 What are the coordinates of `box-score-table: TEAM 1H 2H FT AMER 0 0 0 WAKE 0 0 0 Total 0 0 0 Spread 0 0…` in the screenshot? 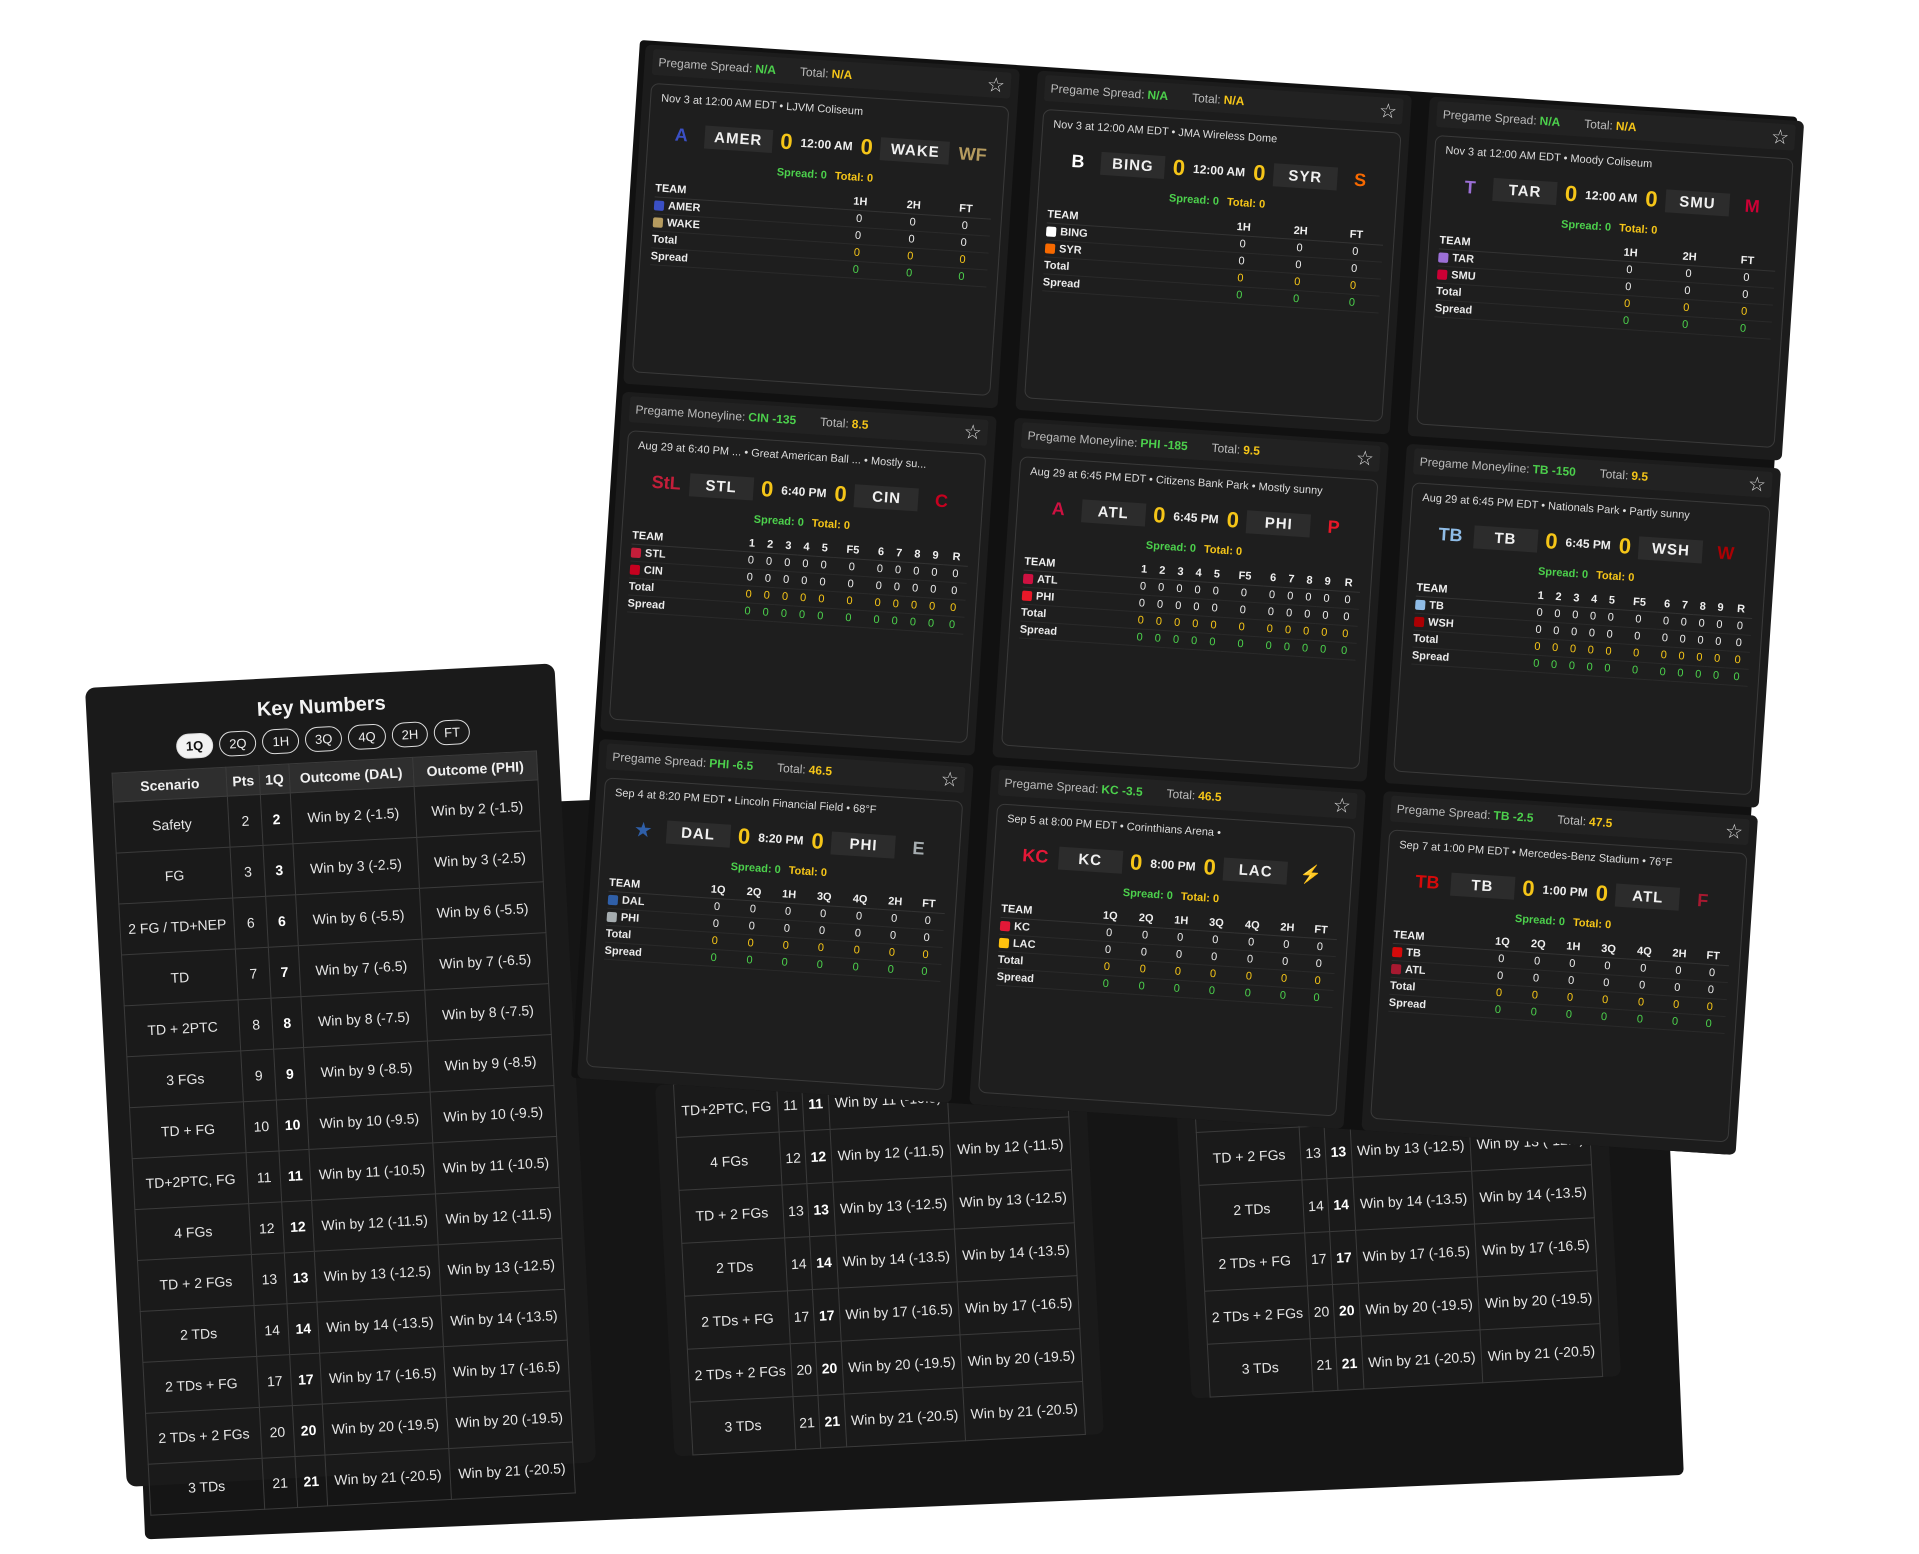 It's located at (821, 233).